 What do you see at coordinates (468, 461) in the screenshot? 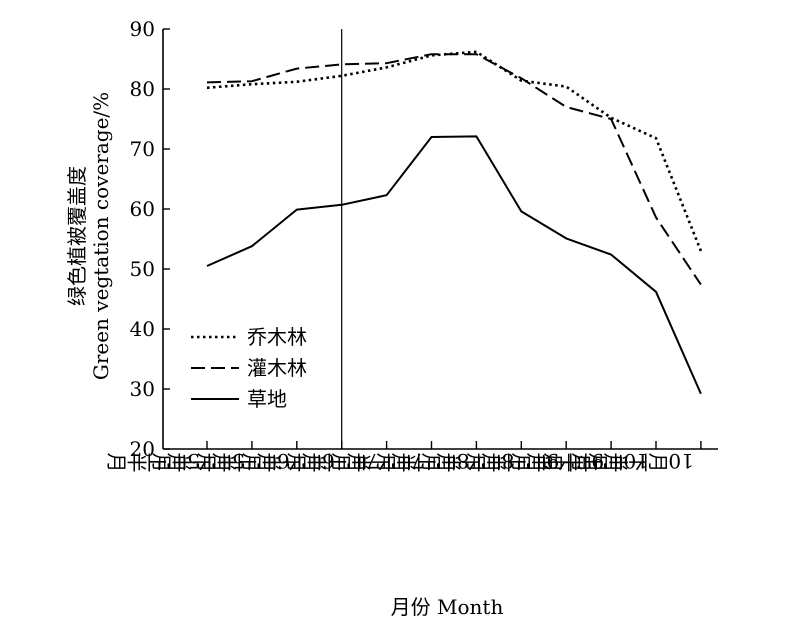
I see `x-tick-label: 8月下半月` at bounding box center [468, 461].